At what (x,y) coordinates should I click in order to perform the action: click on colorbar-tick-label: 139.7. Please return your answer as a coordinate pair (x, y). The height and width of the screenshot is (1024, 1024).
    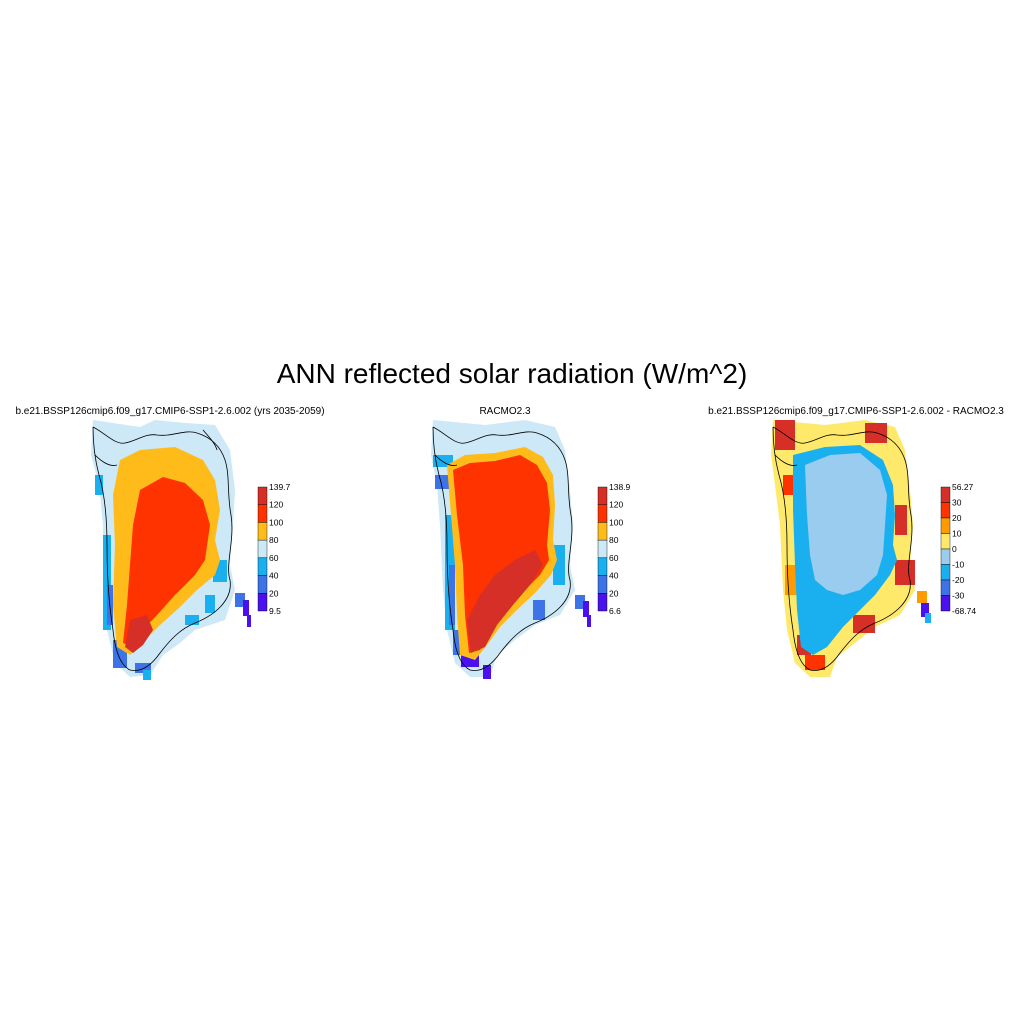
    Looking at the image, I should click on (280, 487).